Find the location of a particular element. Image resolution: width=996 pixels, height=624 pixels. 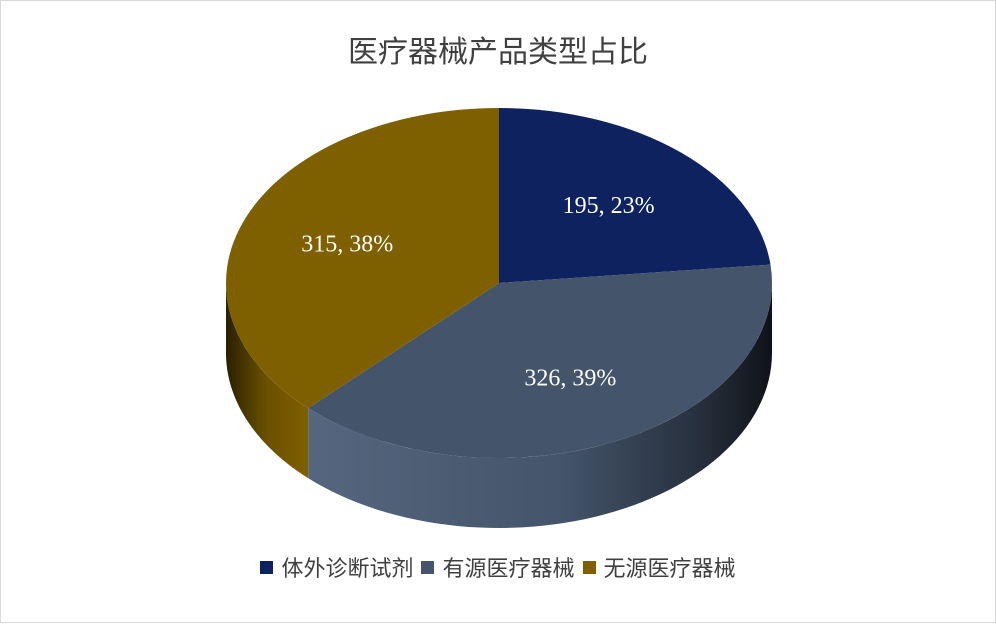

legend-swatch-passive is located at coordinates (589, 567).